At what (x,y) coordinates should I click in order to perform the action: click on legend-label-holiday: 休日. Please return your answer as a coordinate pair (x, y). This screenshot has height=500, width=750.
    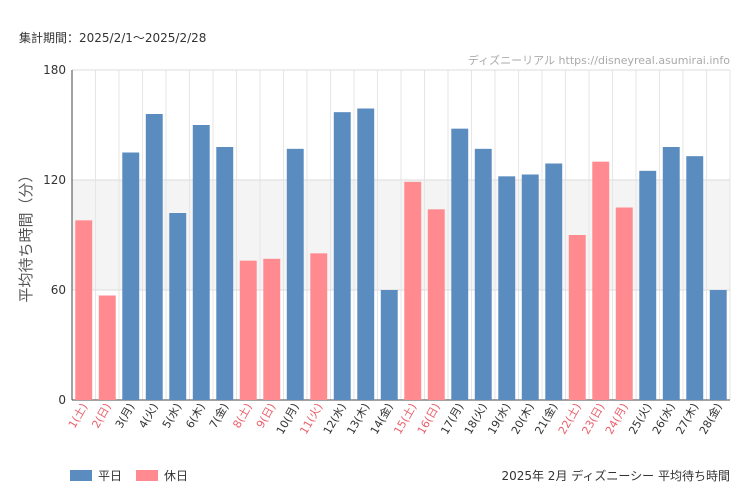
    Looking at the image, I should click on (176, 476).